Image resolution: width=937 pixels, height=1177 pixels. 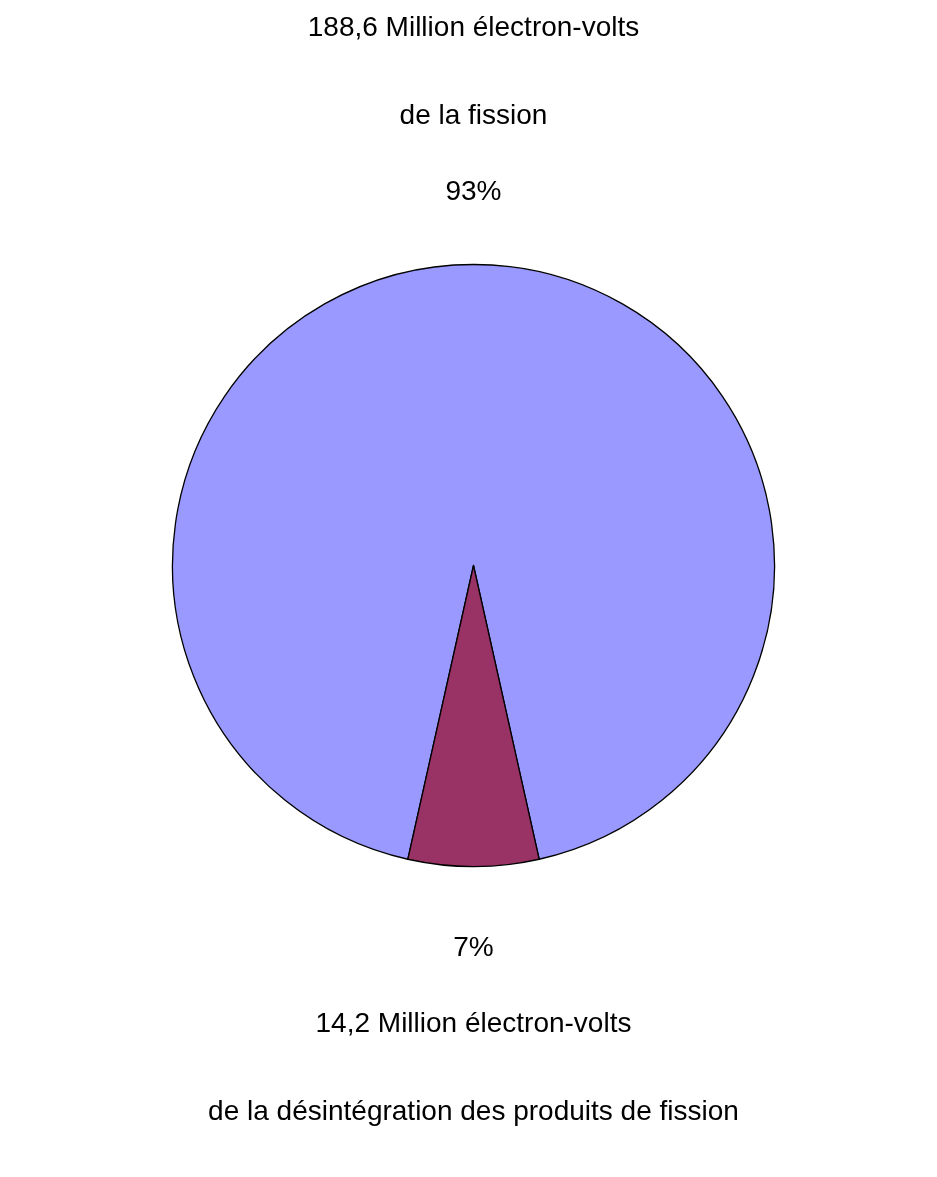 I want to click on category-label: 188,6 Million électron-volts de la fission, so click(x=473, y=70).